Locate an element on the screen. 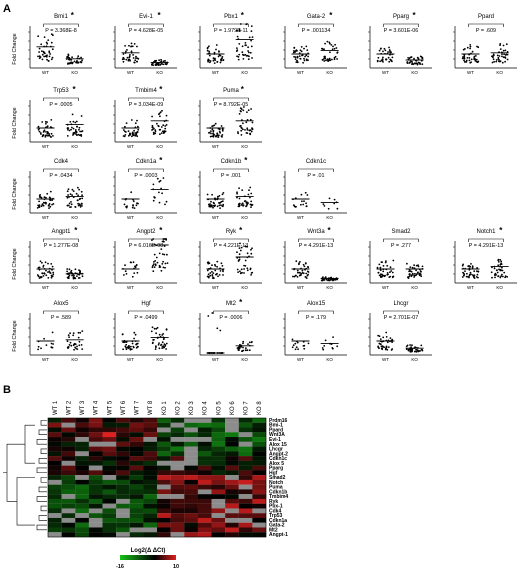 The image size is (520, 570). row-label: Cdkn1b is located at coordinates (278, 492).